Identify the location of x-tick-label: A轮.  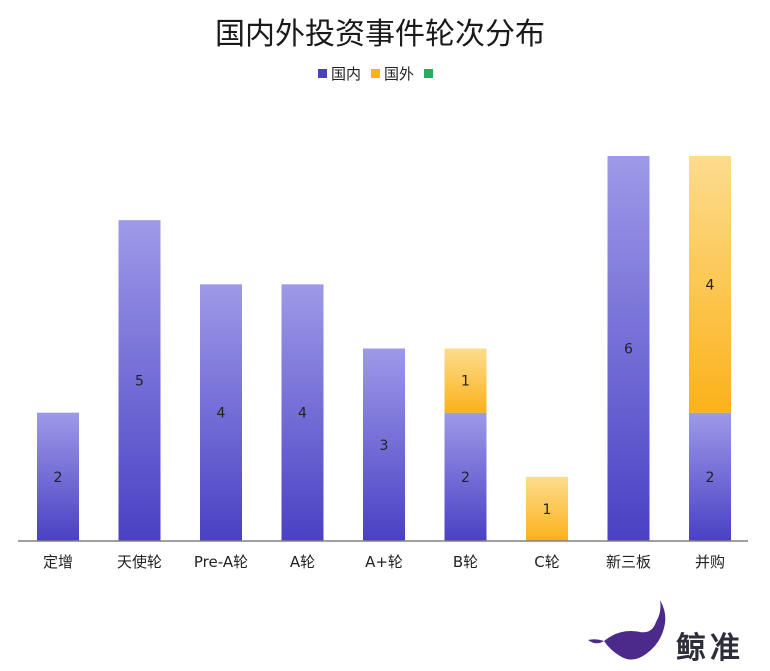
(302, 562).